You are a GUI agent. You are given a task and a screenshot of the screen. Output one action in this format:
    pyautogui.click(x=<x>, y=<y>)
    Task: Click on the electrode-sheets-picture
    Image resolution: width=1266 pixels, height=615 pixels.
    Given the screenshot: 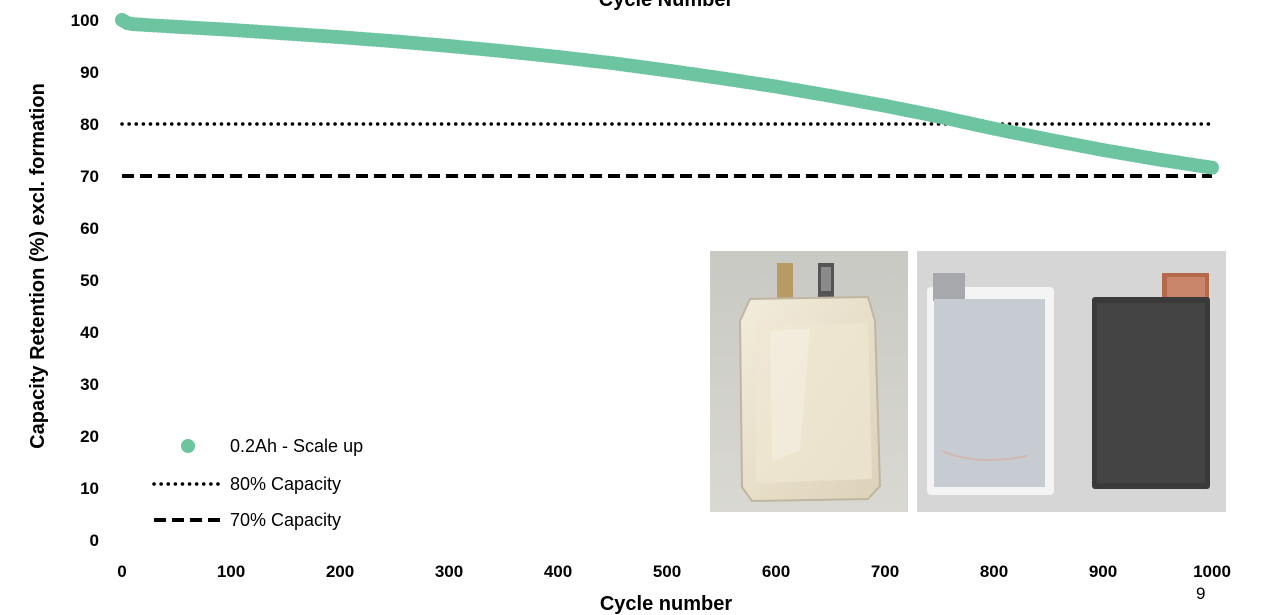 What is the action you would take?
    pyautogui.click(x=1071, y=381)
    